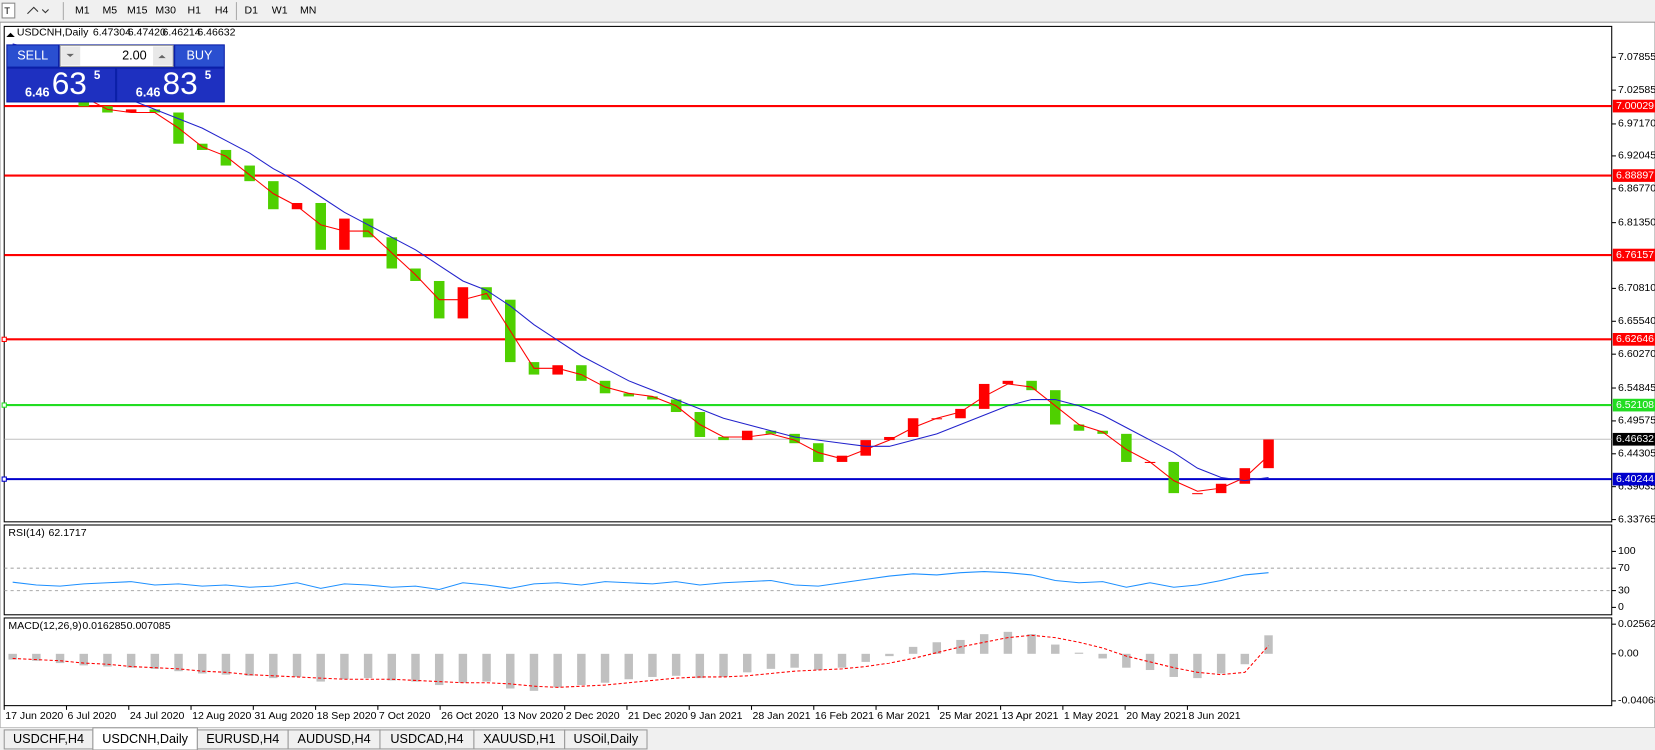 Image resolution: width=1655 pixels, height=750 pixels. I want to click on lot-value: 2.00, so click(134, 55).